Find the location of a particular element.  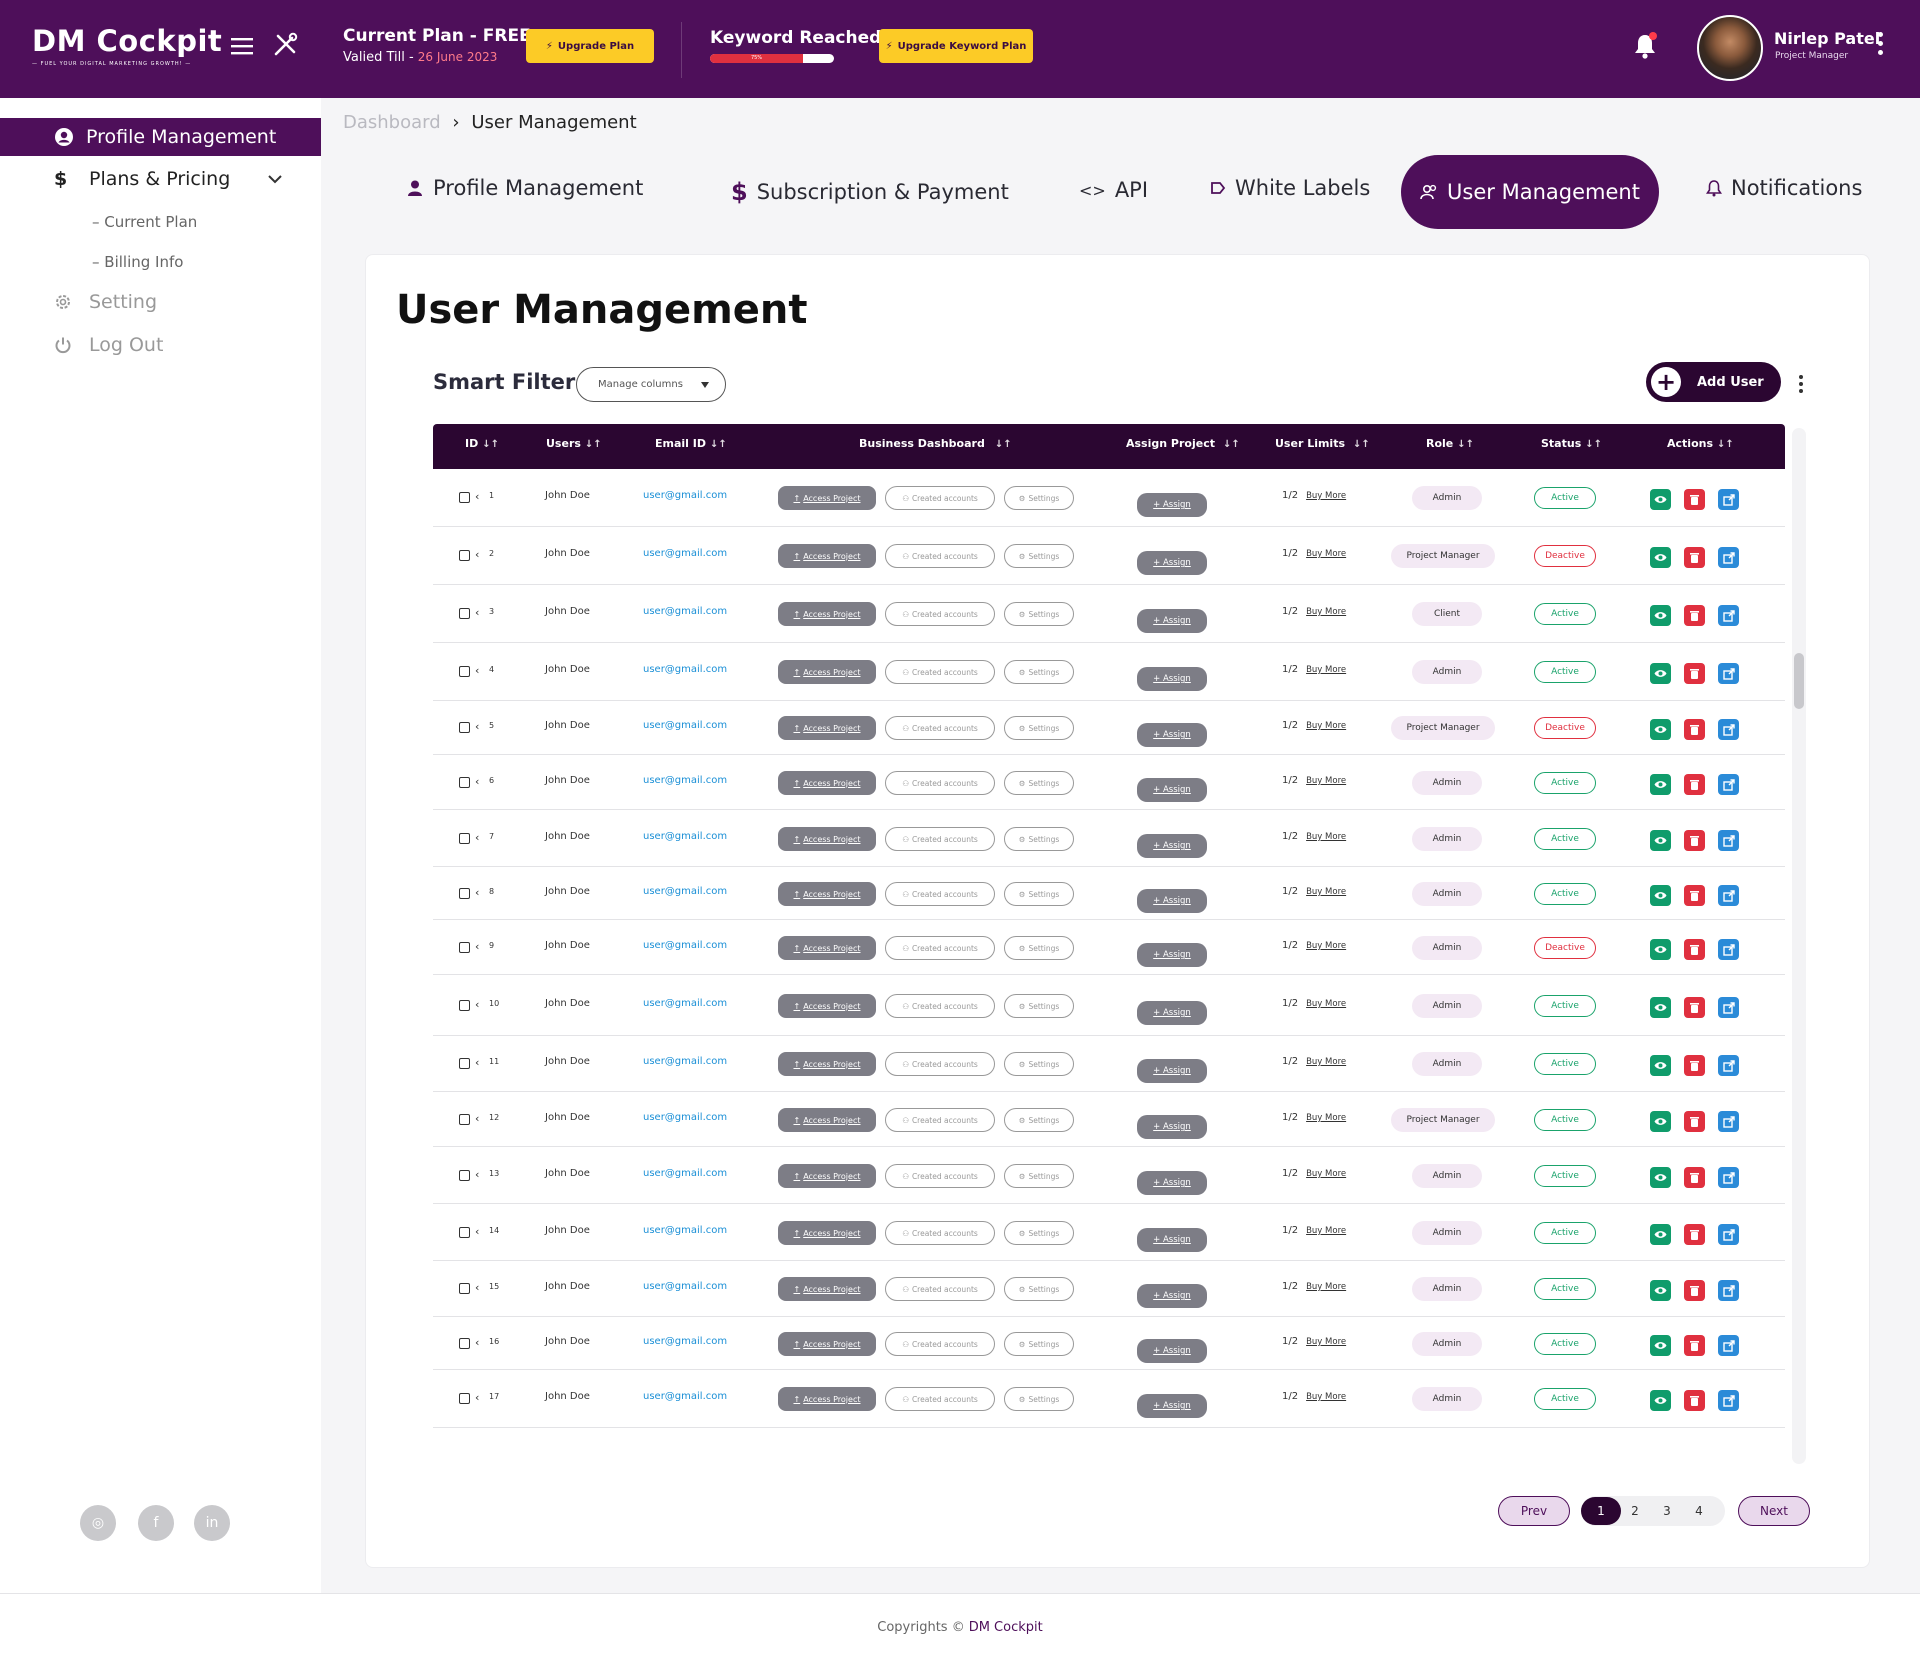

column-header-business-dashboard: Business Dashboard ↓↑ is located at coordinates (935, 443).